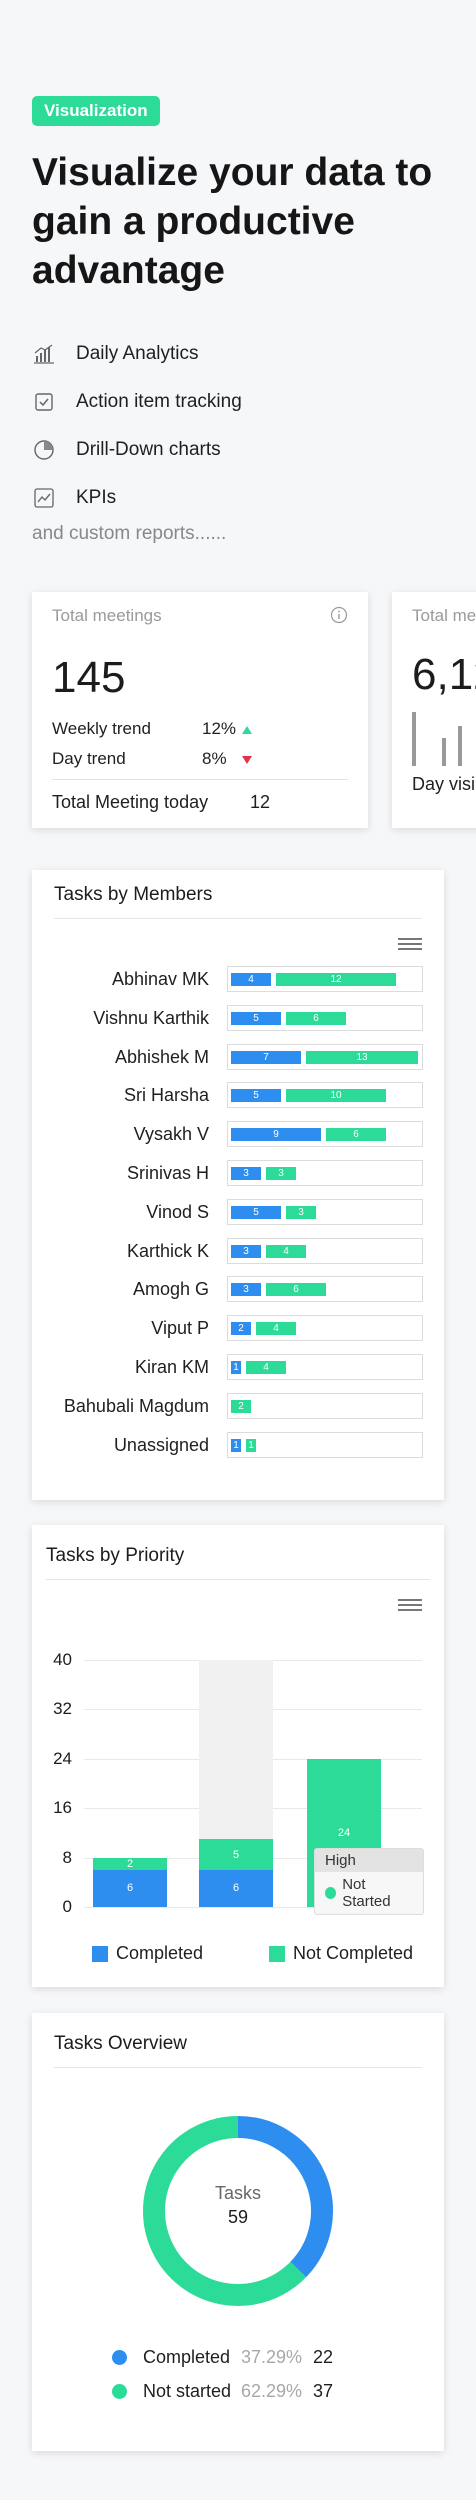  I want to click on day-trend-value: 8%, so click(214, 758).